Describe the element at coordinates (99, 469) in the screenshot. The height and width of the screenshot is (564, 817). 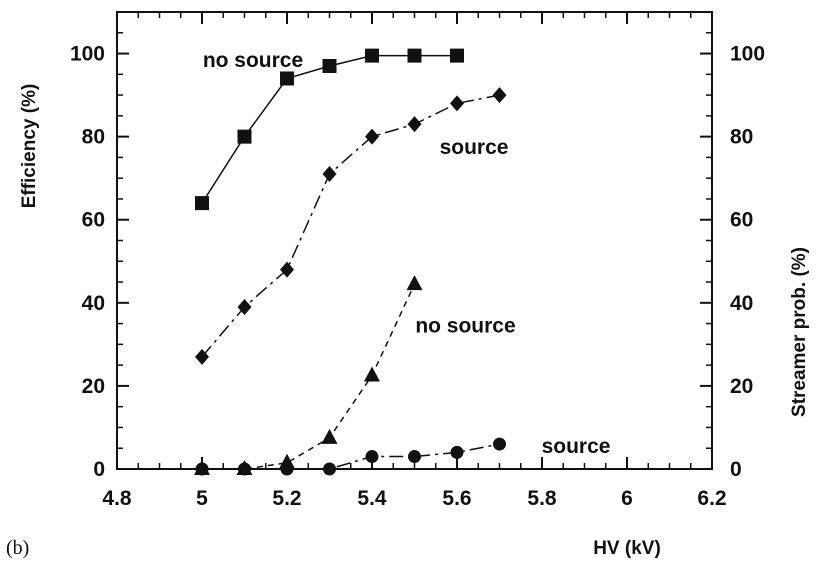
I see `y-tick-label-left: 0` at that location.